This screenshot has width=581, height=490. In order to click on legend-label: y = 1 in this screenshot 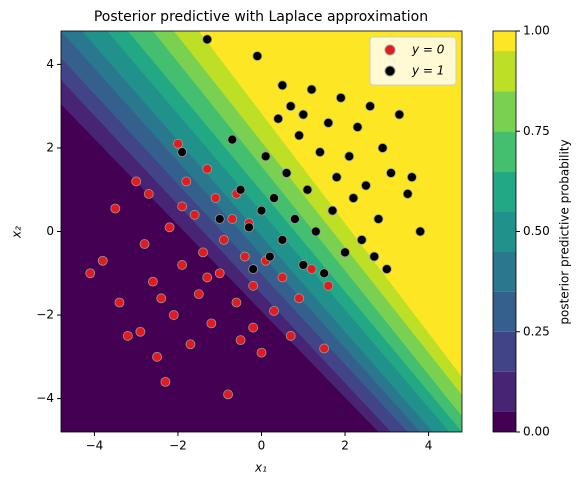, I will do `click(427, 71)`.